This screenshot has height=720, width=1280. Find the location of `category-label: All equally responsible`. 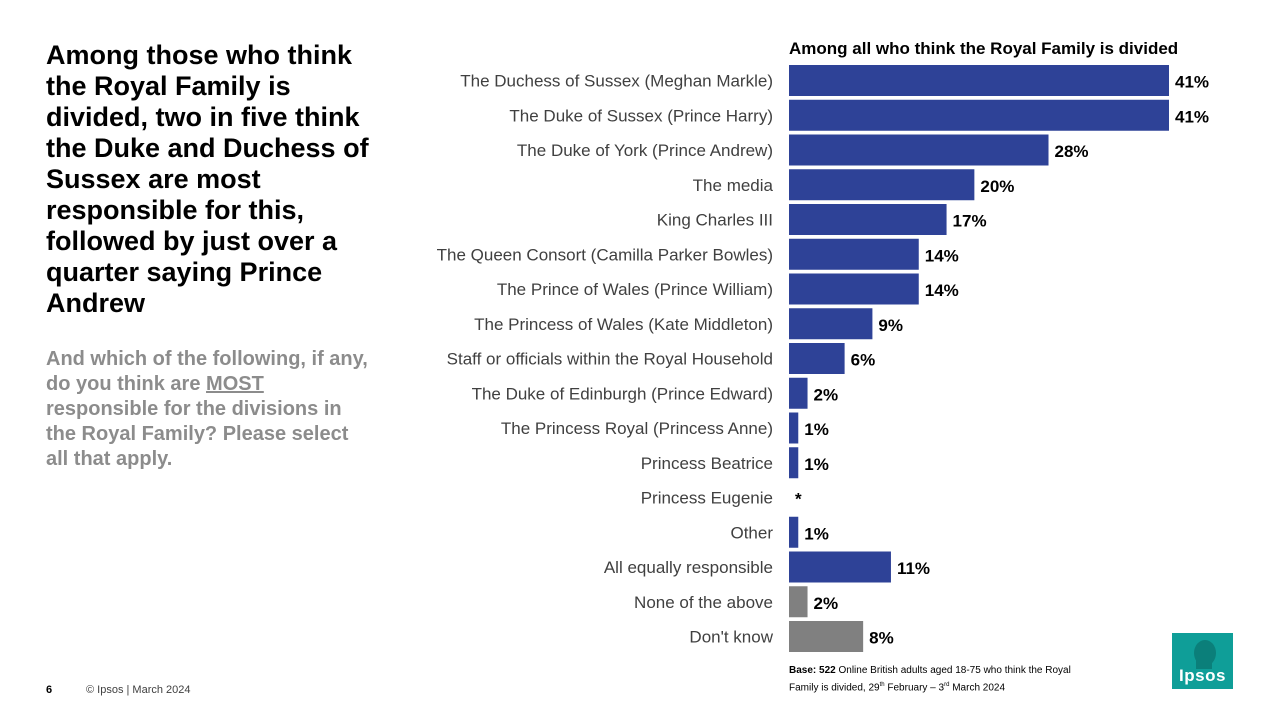

category-label: All equally responsible is located at coordinates (688, 567).